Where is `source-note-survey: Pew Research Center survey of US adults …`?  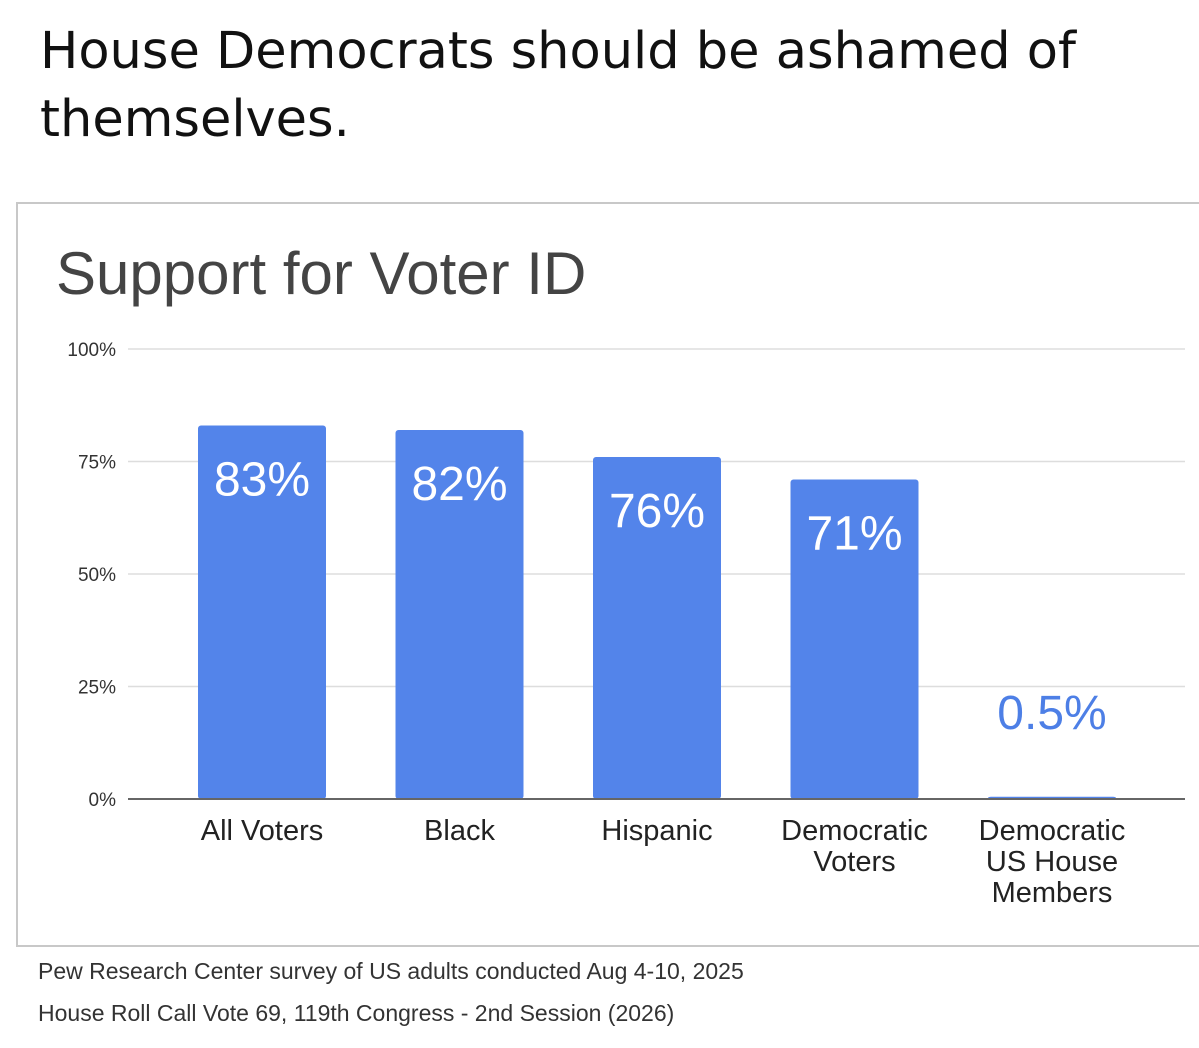 source-note-survey: Pew Research Center survey of US adults … is located at coordinates (391, 971).